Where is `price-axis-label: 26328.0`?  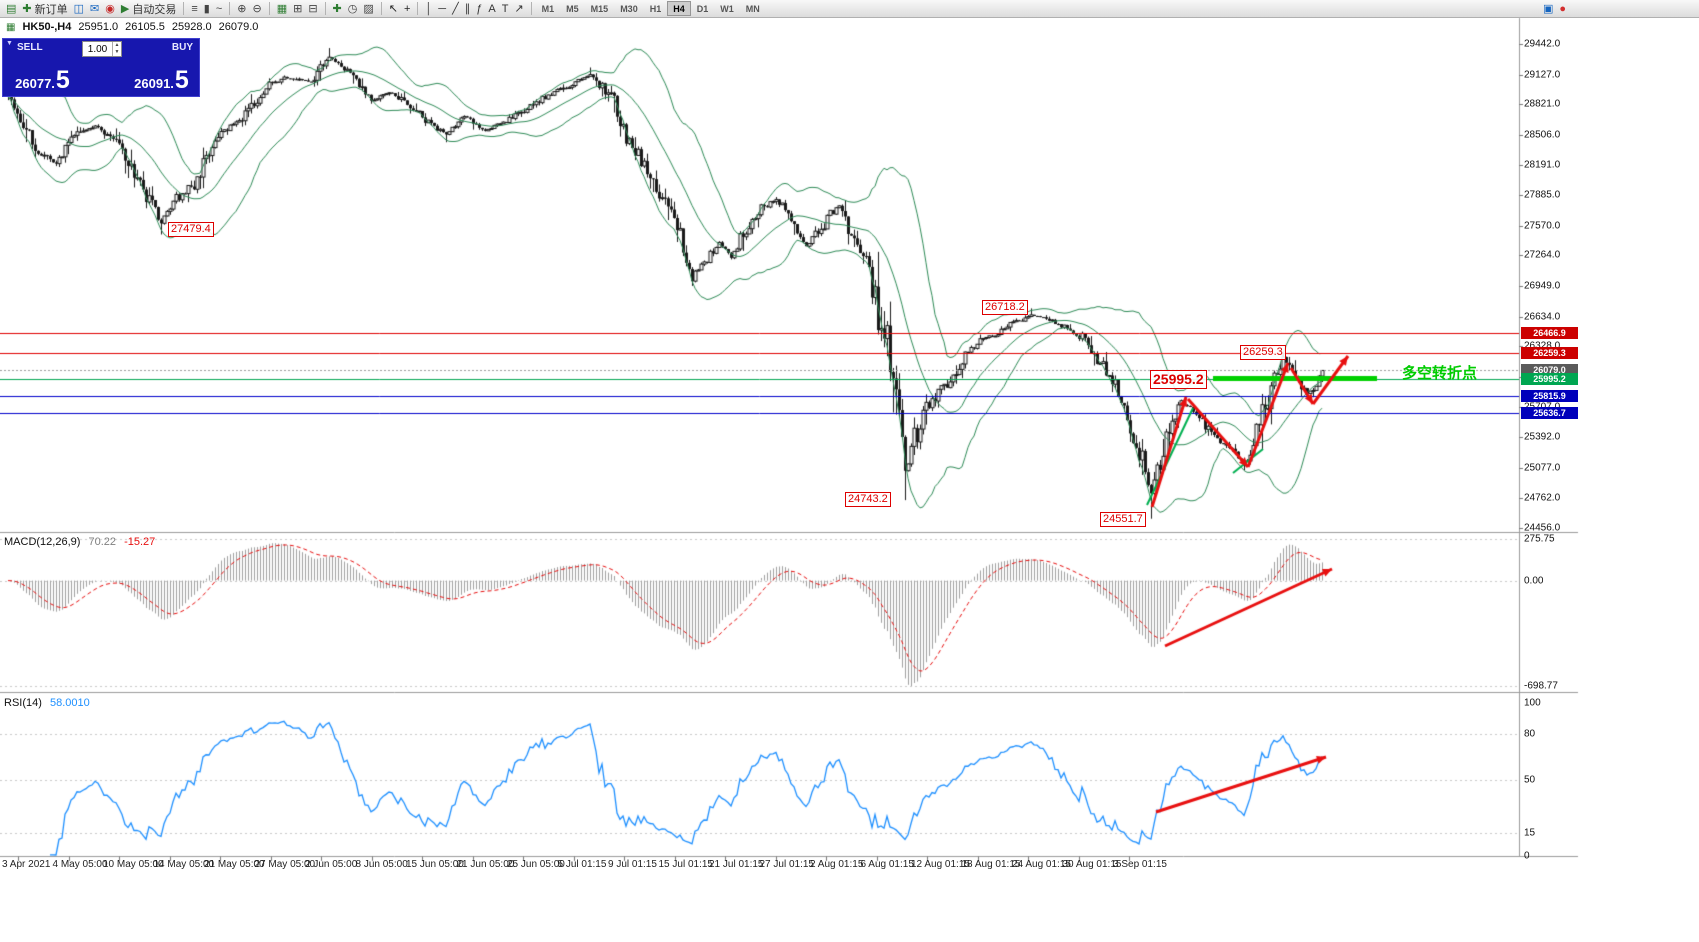
price-axis-label: 26328.0 is located at coordinates (1542, 346).